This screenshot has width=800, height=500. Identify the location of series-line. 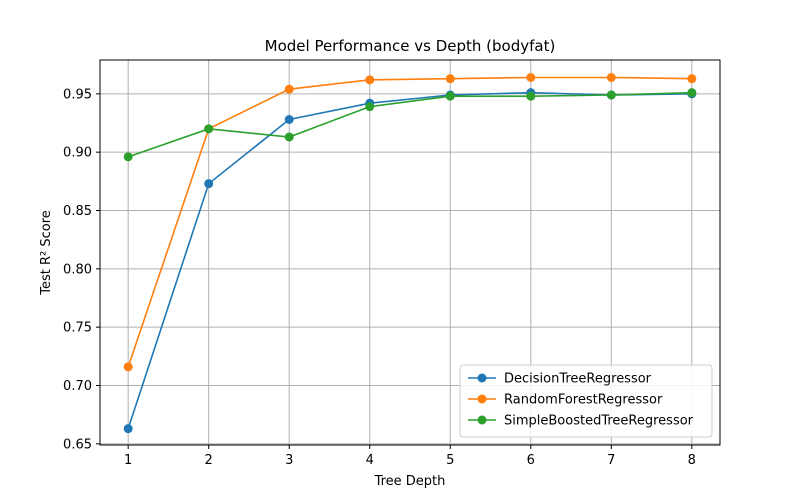
(409, 124).